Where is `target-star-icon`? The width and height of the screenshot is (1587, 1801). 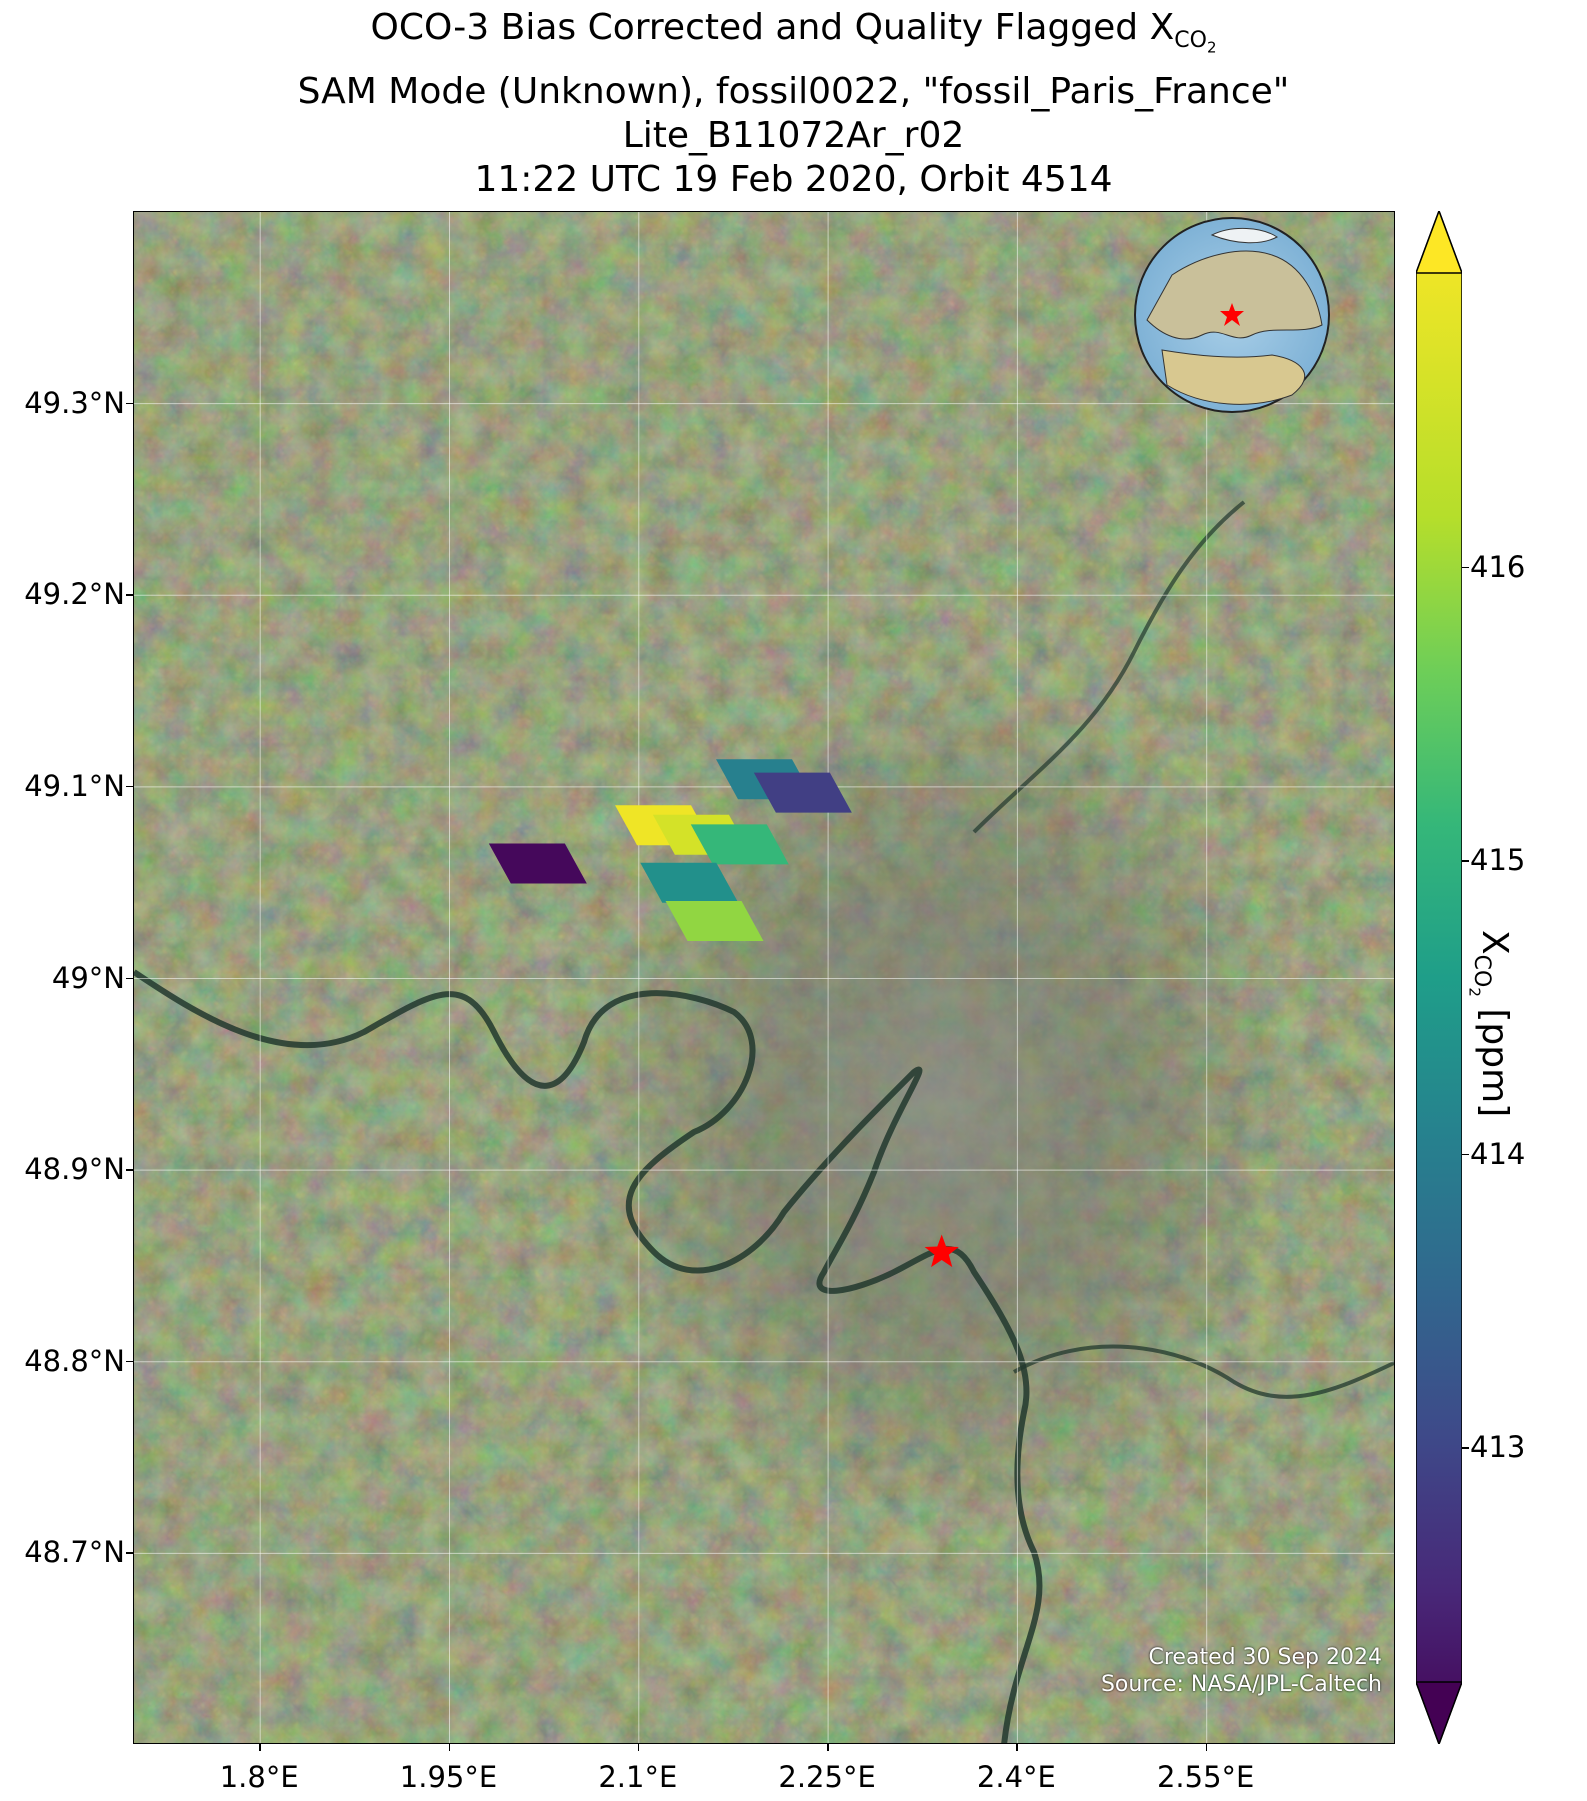
target-star-icon is located at coordinates (941, 1251).